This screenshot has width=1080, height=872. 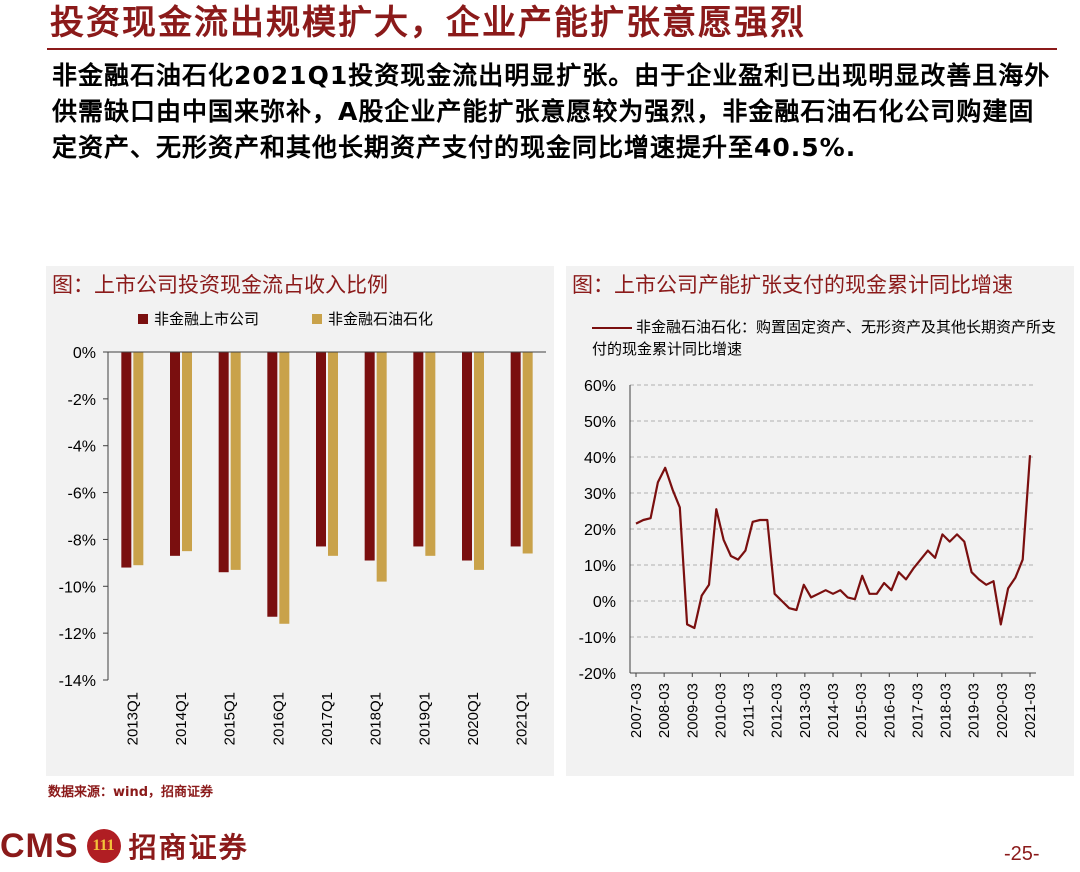 What do you see at coordinates (424, 718) in the screenshot?
I see `x-tick-label: 2019Q1` at bounding box center [424, 718].